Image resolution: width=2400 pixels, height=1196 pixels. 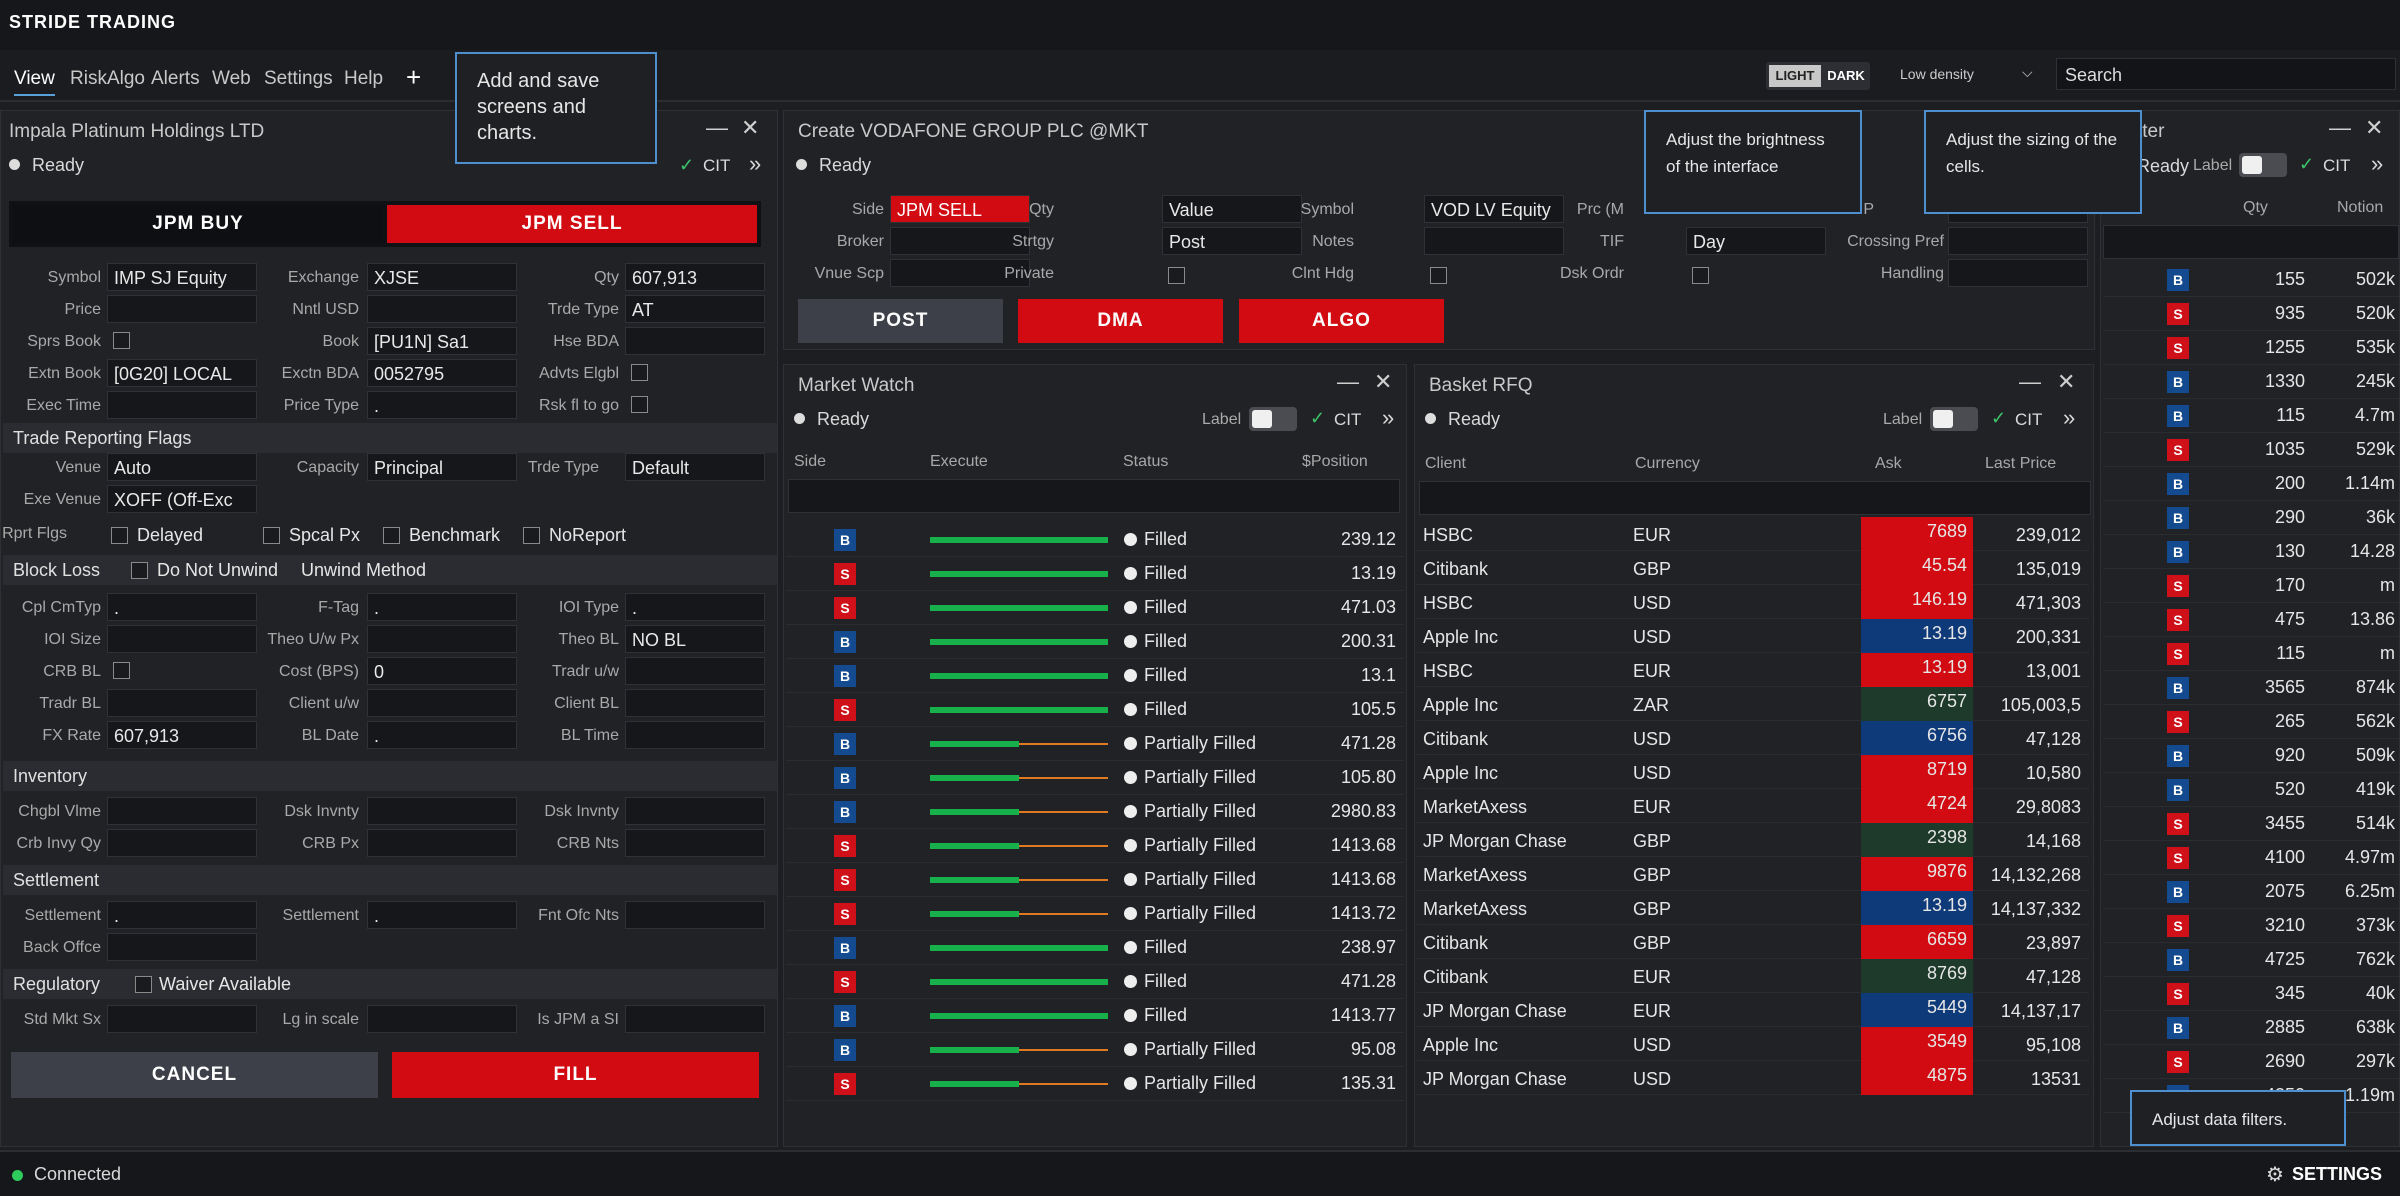 I want to click on table-row: B 2075 6.25m, so click(x=2251, y=892).